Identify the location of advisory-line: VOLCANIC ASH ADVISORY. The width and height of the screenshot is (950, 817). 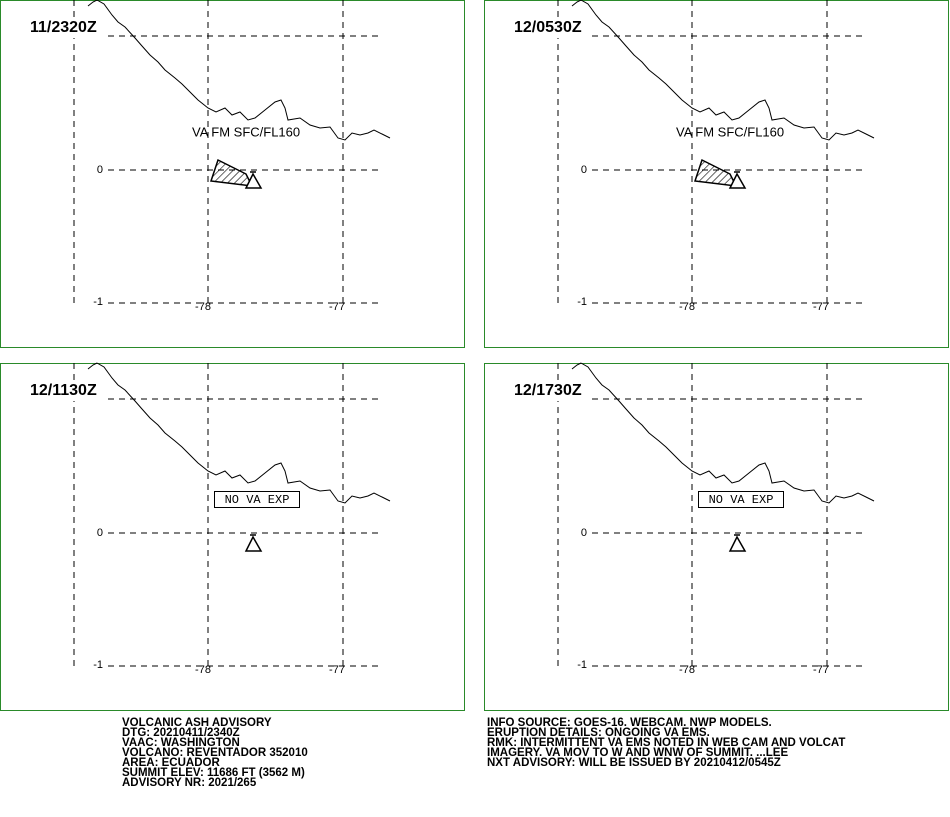
(197, 723).